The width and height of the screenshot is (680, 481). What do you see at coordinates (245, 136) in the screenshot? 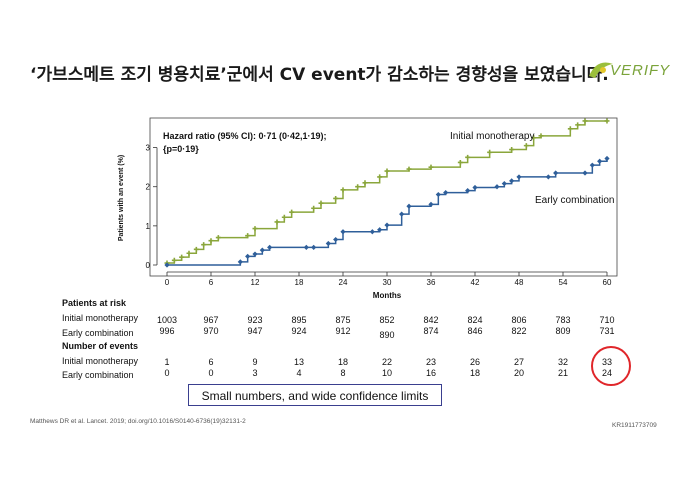
I see `hazard-ratio-text: Hazard ratio (95% CI): 0·71 (0·42,1·19);` at bounding box center [245, 136].